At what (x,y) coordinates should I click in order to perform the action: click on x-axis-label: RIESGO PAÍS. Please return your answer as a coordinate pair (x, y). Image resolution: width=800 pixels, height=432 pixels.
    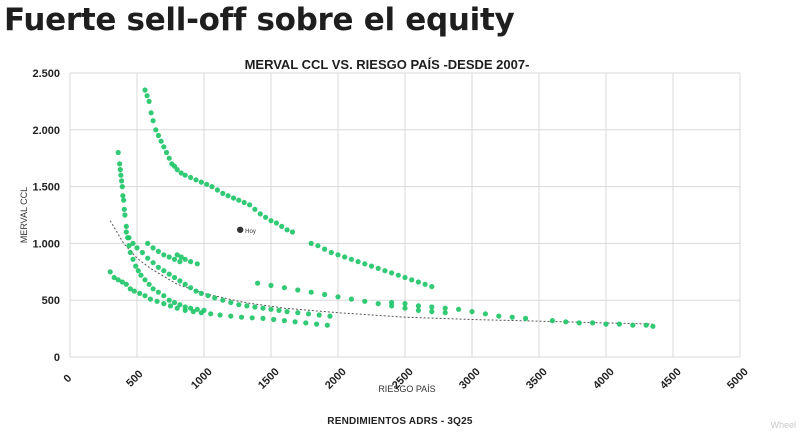
    Looking at the image, I should click on (406, 389).